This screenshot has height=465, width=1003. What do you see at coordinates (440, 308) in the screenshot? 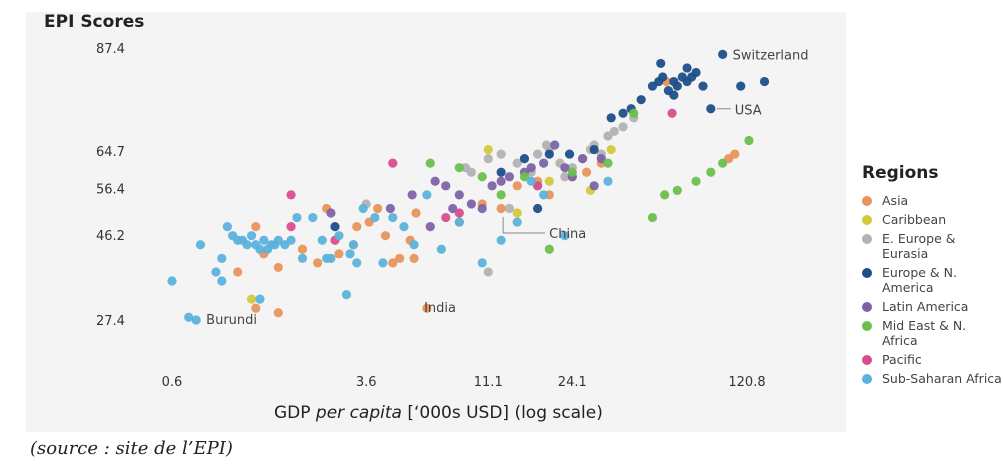
I see `annotation-label: India` at bounding box center [440, 308].